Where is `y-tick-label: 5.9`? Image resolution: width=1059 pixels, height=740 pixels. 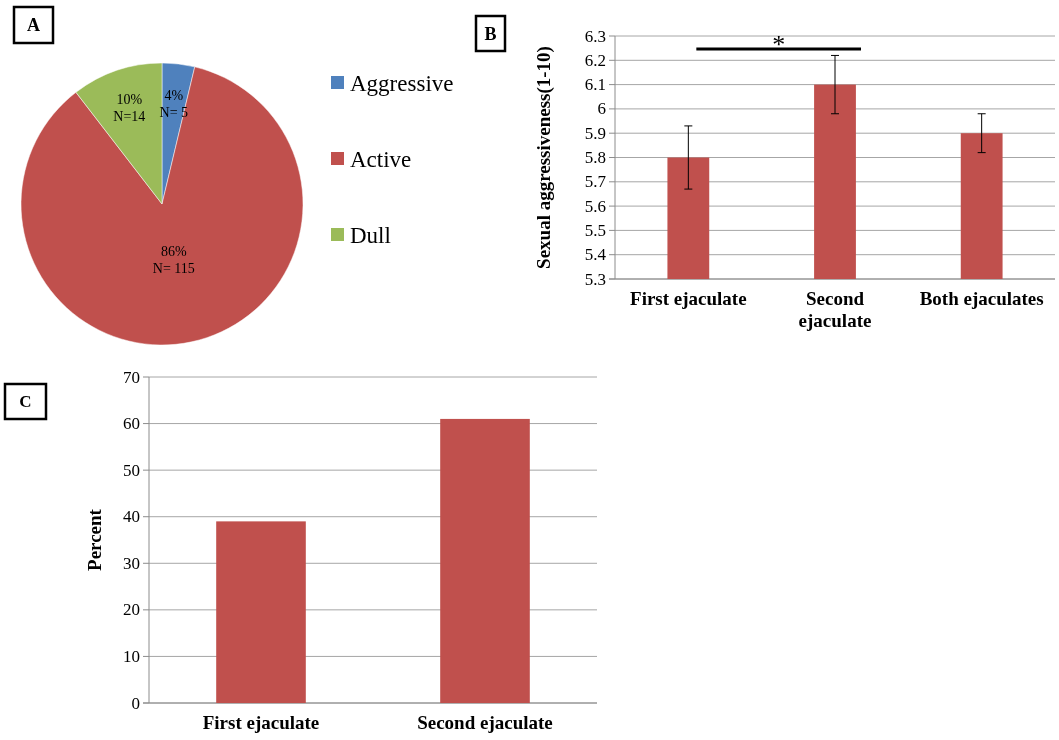 y-tick-label: 5.9 is located at coordinates (595, 133).